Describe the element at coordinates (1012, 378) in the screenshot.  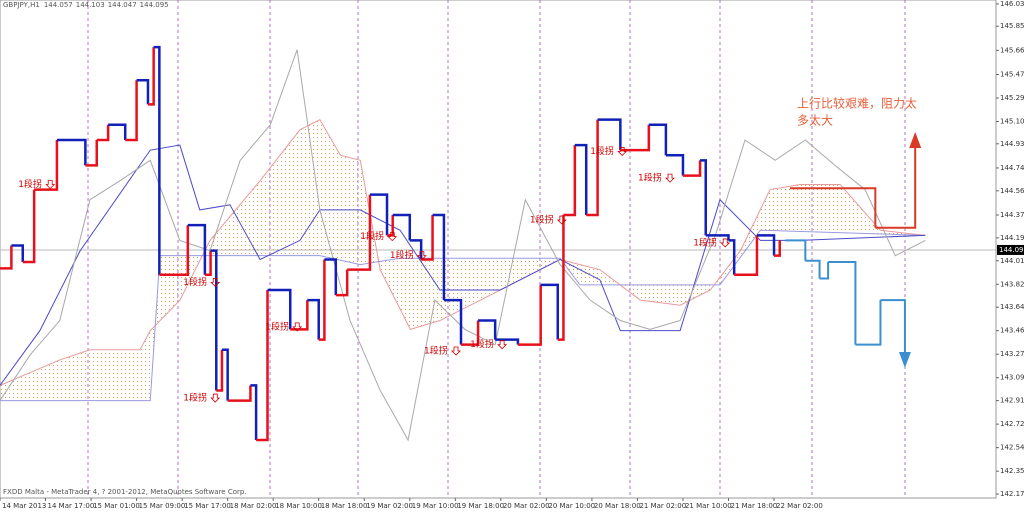
I see `y-tick-label: 143.090` at that location.